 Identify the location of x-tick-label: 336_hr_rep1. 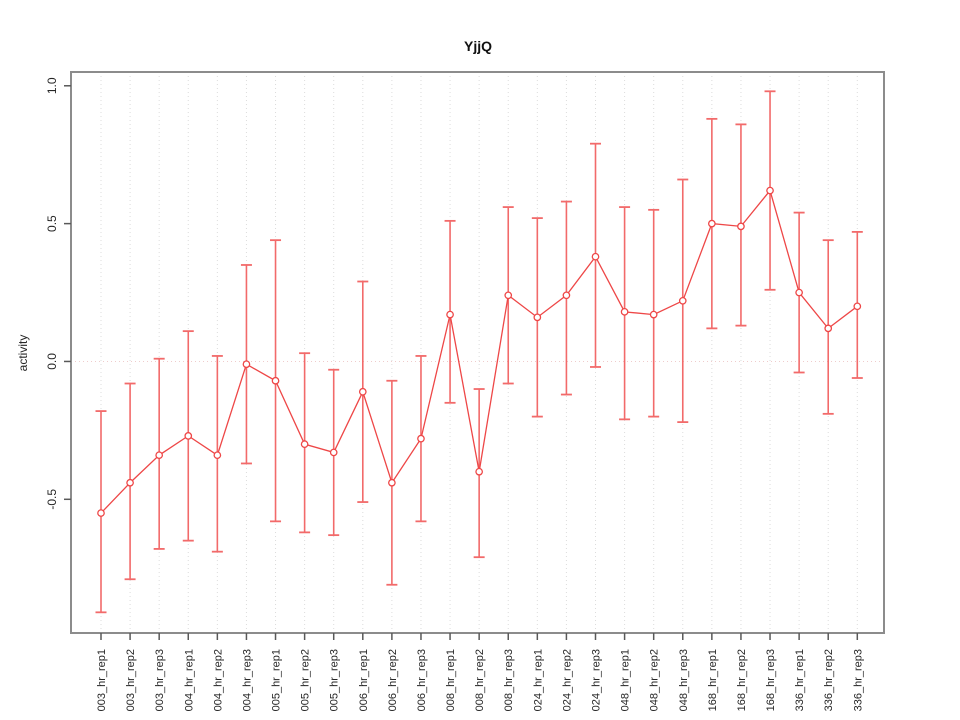
(800, 680).